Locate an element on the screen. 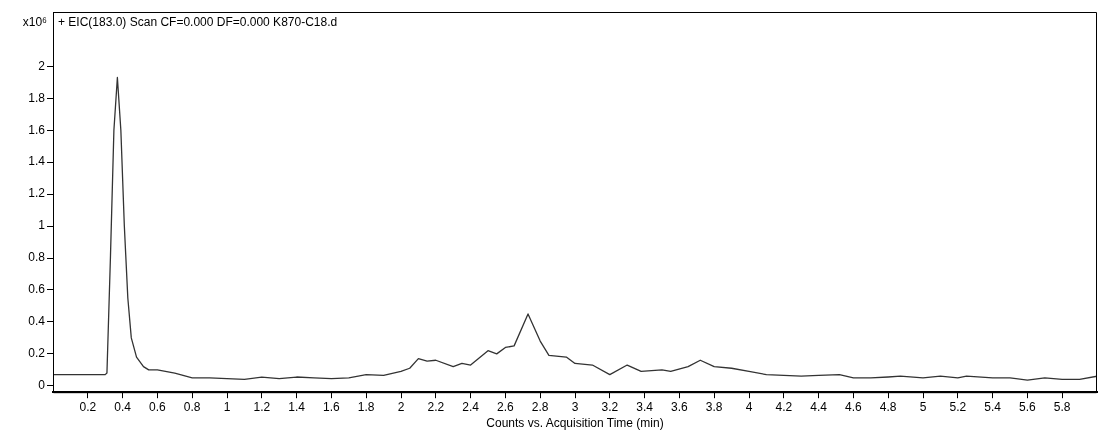  x-axis-title: Counts vs. Acquisition Time (min) is located at coordinates (575, 423).